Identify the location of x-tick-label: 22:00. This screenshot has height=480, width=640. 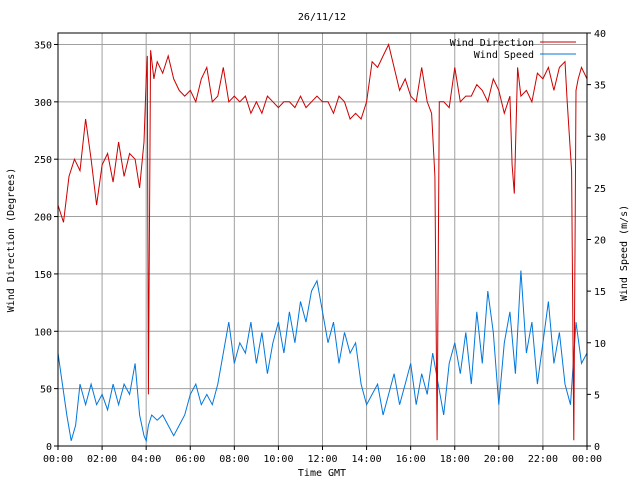
(543, 459).